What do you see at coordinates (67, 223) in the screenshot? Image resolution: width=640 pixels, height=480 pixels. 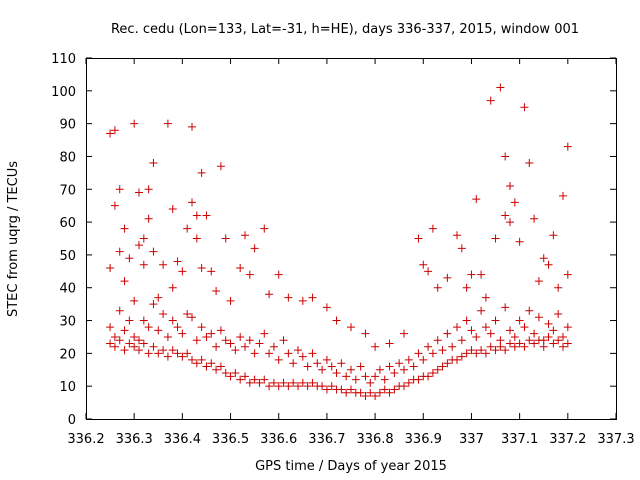 I see `y-tick-label: 60` at bounding box center [67, 223].